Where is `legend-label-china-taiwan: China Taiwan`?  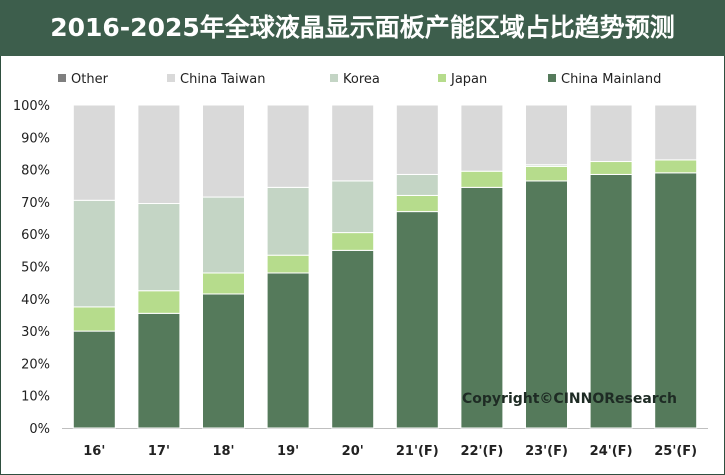 legend-label-china-taiwan: China Taiwan is located at coordinates (222, 79).